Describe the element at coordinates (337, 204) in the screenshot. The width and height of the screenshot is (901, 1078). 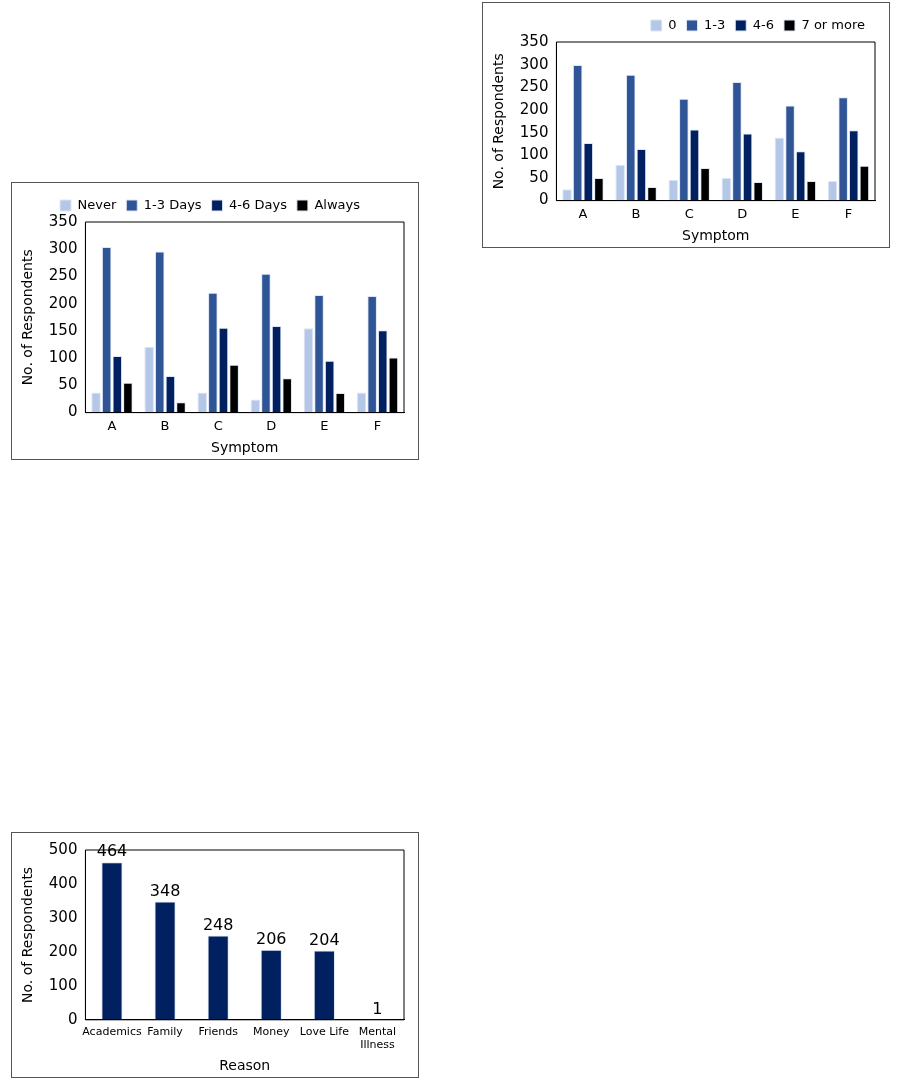
I see `legend-label: Always` at that location.